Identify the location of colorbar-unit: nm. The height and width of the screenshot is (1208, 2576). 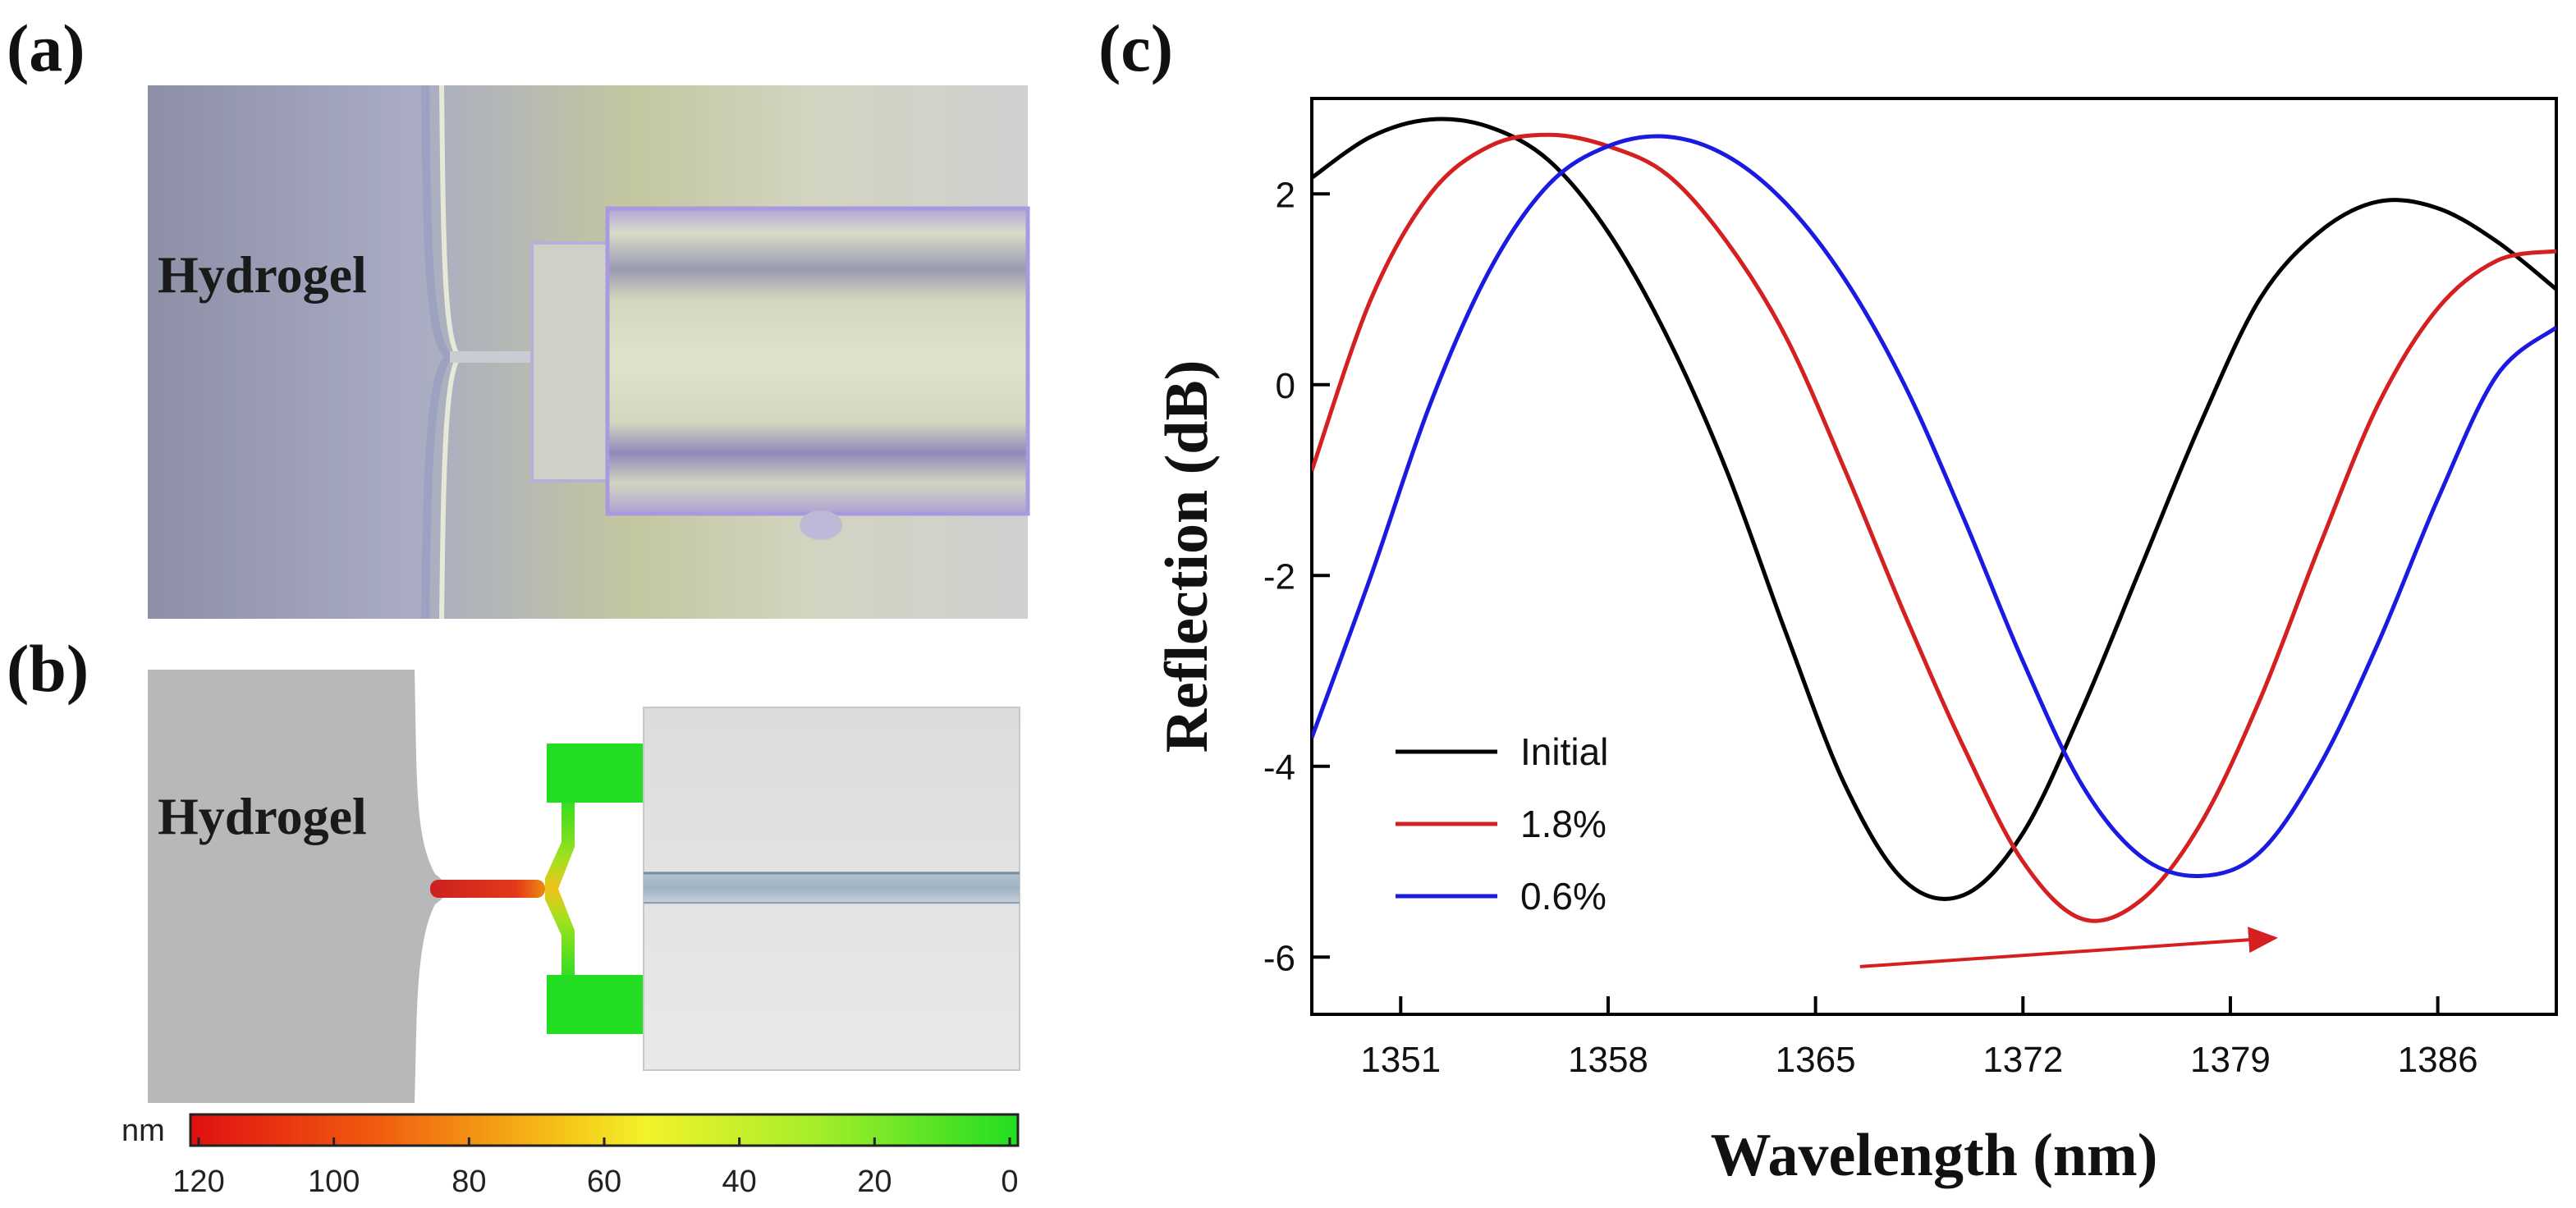
(143, 1131).